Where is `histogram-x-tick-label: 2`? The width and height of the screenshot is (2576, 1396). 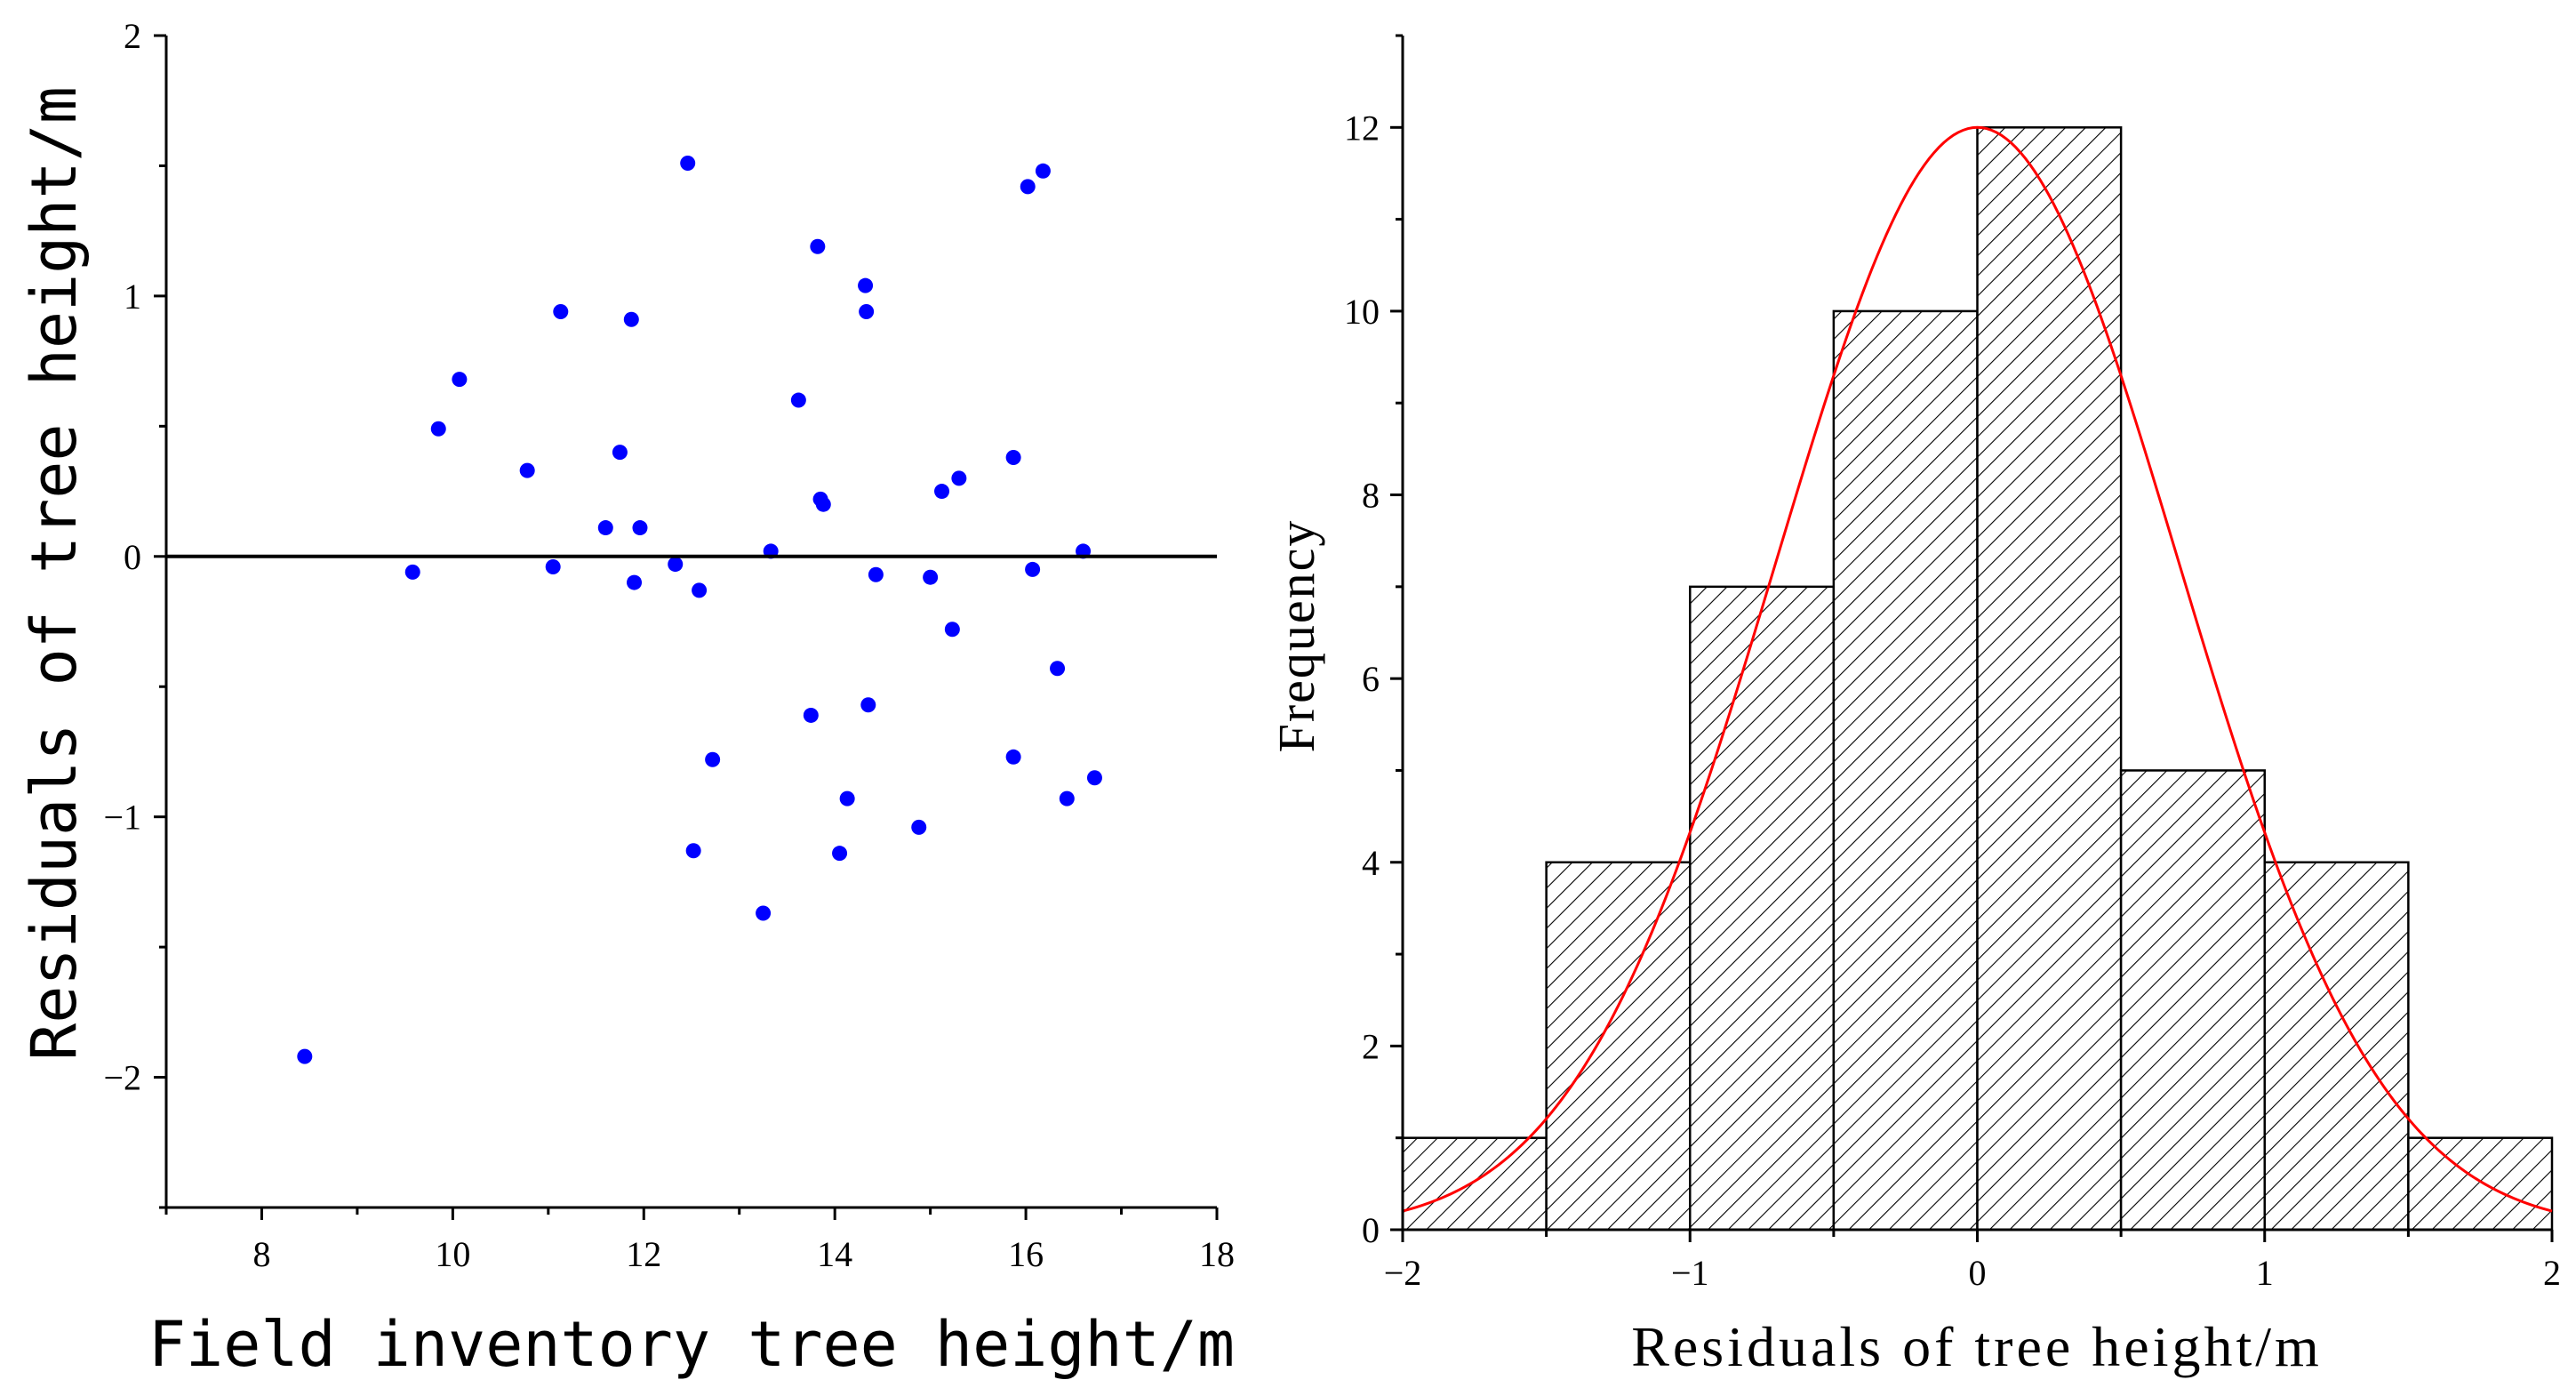 histogram-x-tick-label: 2 is located at coordinates (2552, 1273).